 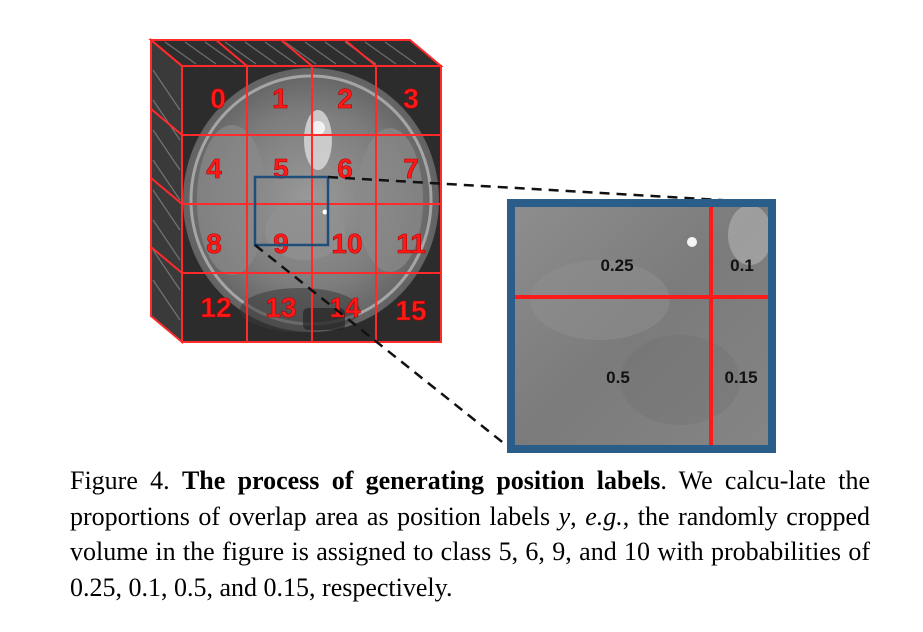 I want to click on zoom-label-class10: 0.15, so click(x=740, y=377).